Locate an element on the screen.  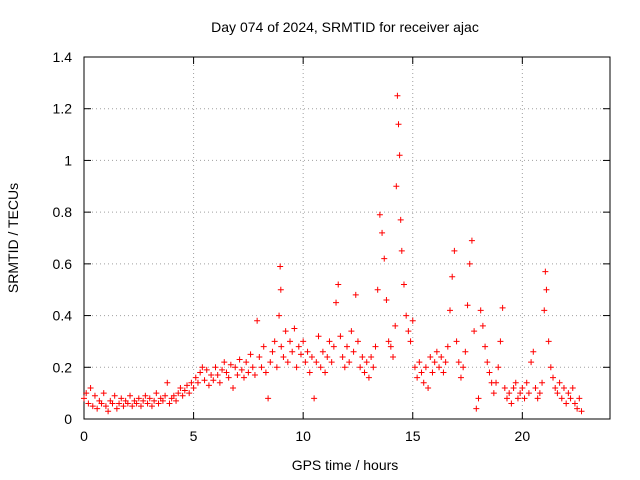
y-tick-label: 1.2 is located at coordinates (63, 109).